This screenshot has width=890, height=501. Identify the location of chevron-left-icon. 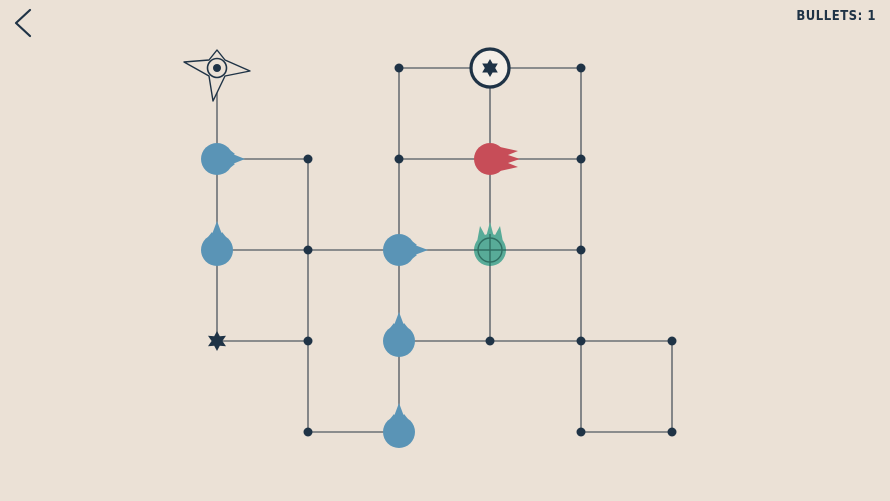
(23, 23).